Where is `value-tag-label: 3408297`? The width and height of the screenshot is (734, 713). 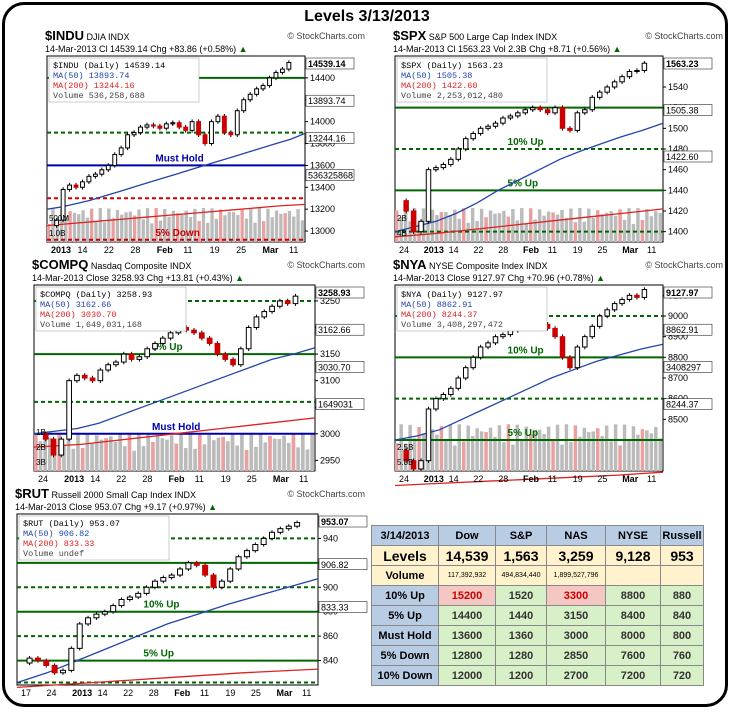
value-tag-label: 3408297 is located at coordinates (683, 367).